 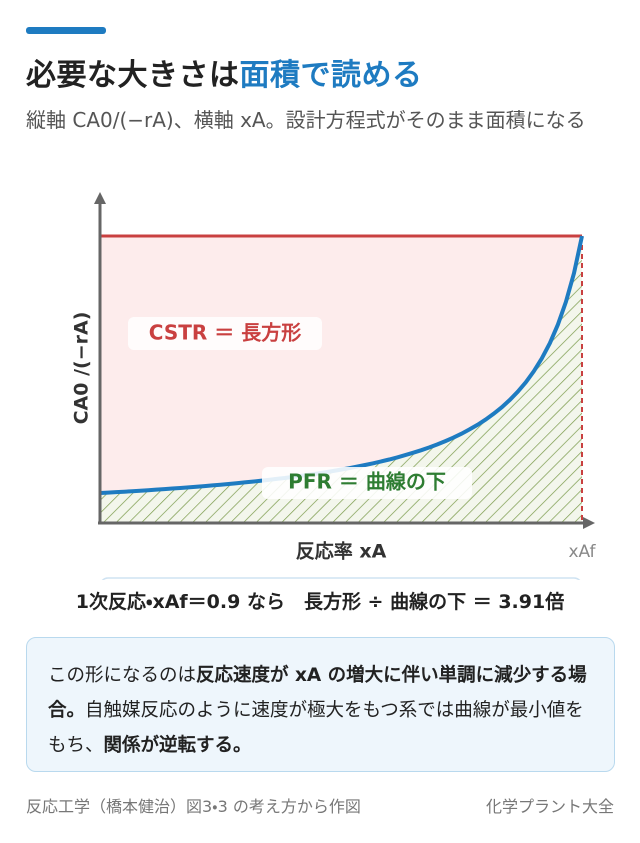 I want to click on y-arrow, so click(x=100, y=198).